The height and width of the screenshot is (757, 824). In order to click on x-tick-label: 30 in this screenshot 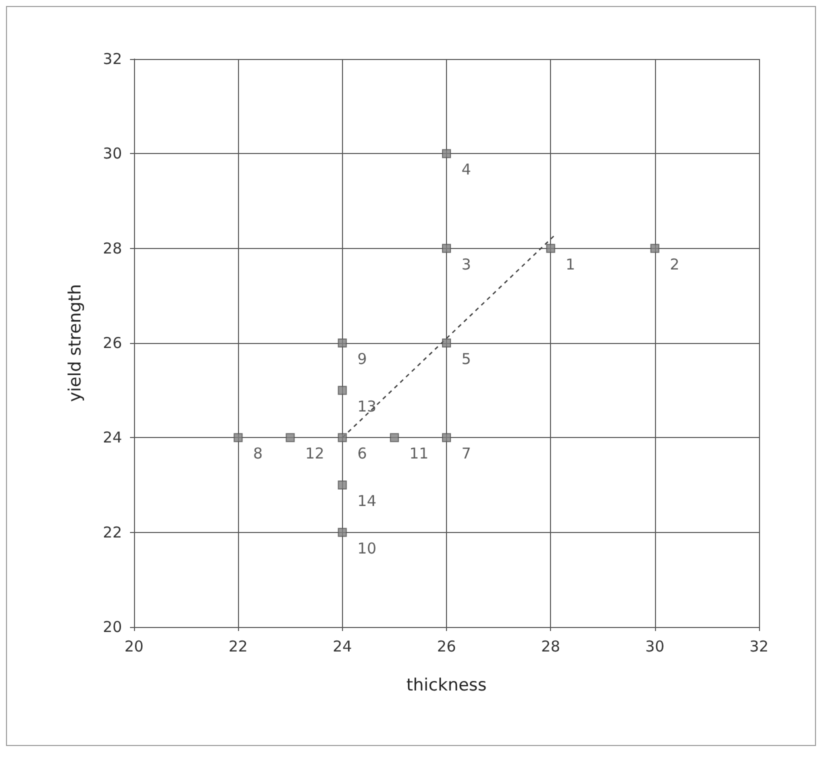, I will do `click(654, 647)`.